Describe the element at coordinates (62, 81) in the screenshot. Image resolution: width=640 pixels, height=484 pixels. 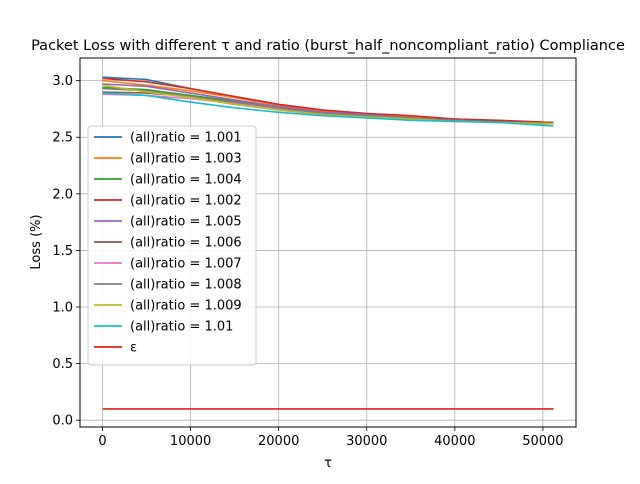
I see `y-tick-label: 3.0` at that location.